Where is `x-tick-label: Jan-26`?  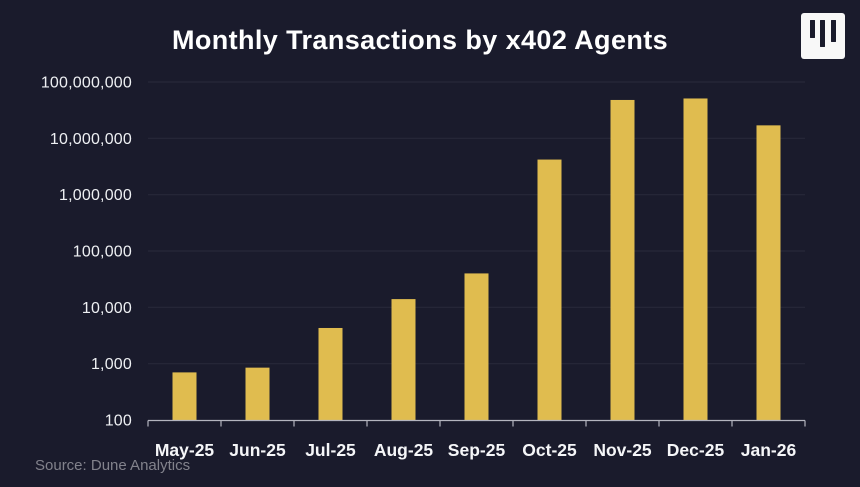
x-tick-label: Jan-26 is located at coordinates (769, 450).